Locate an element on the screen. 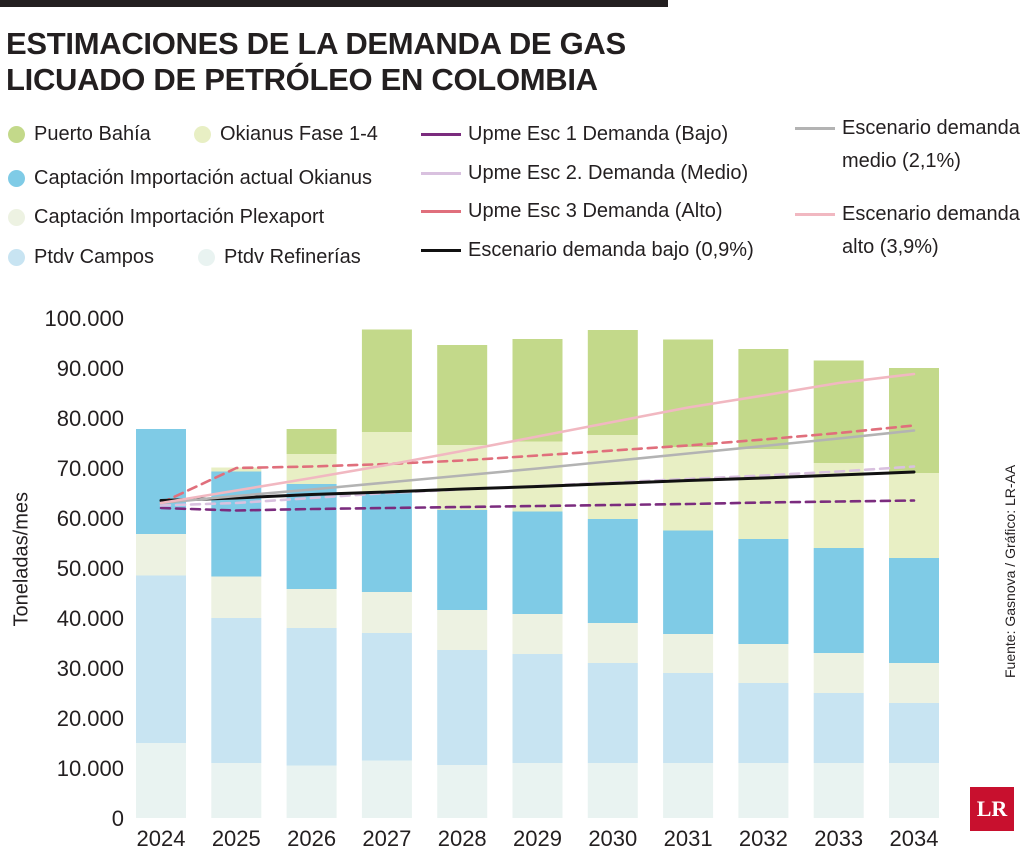 The height and width of the screenshot is (853, 1024). bar-captacion_okianus-2024 is located at coordinates (161, 481).